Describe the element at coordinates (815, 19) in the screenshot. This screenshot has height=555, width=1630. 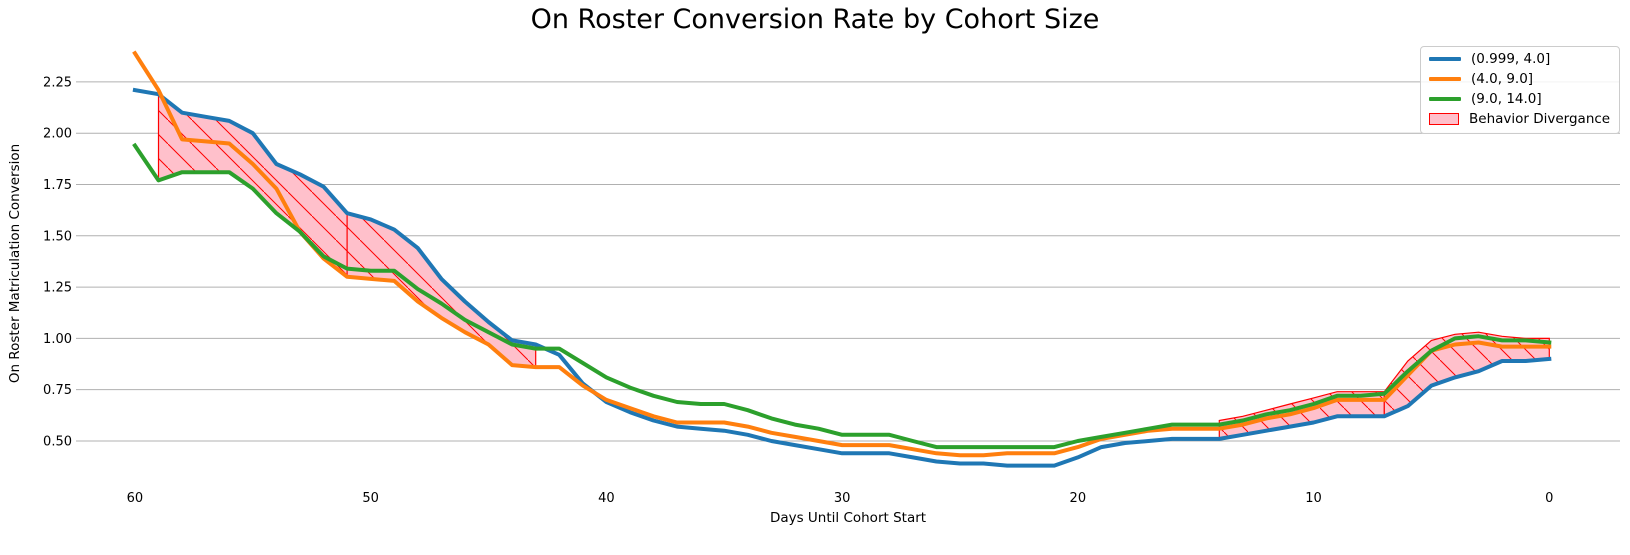
I see `chart-title: On Roster Conversion Rate by Cohort Size` at that location.